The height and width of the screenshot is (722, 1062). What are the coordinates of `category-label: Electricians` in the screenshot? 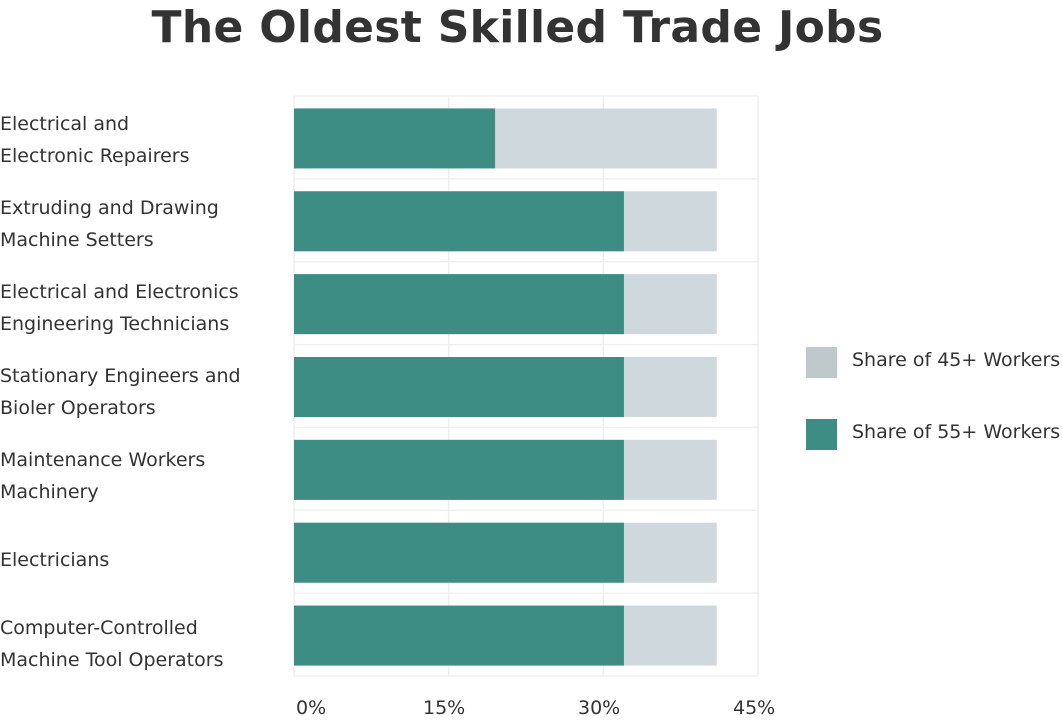 It's located at (55, 560).